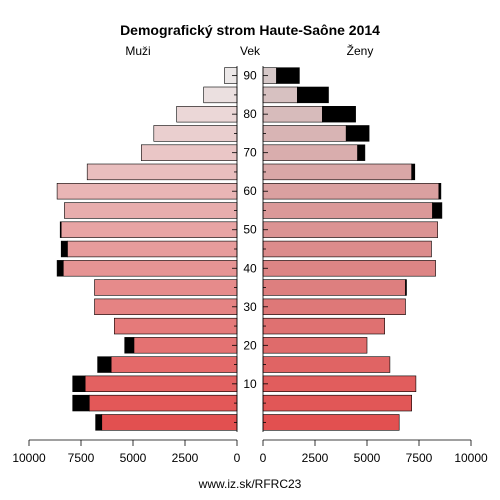 The image size is (500, 500). I want to click on x-tick-label-left: 2500, so click(185, 458).